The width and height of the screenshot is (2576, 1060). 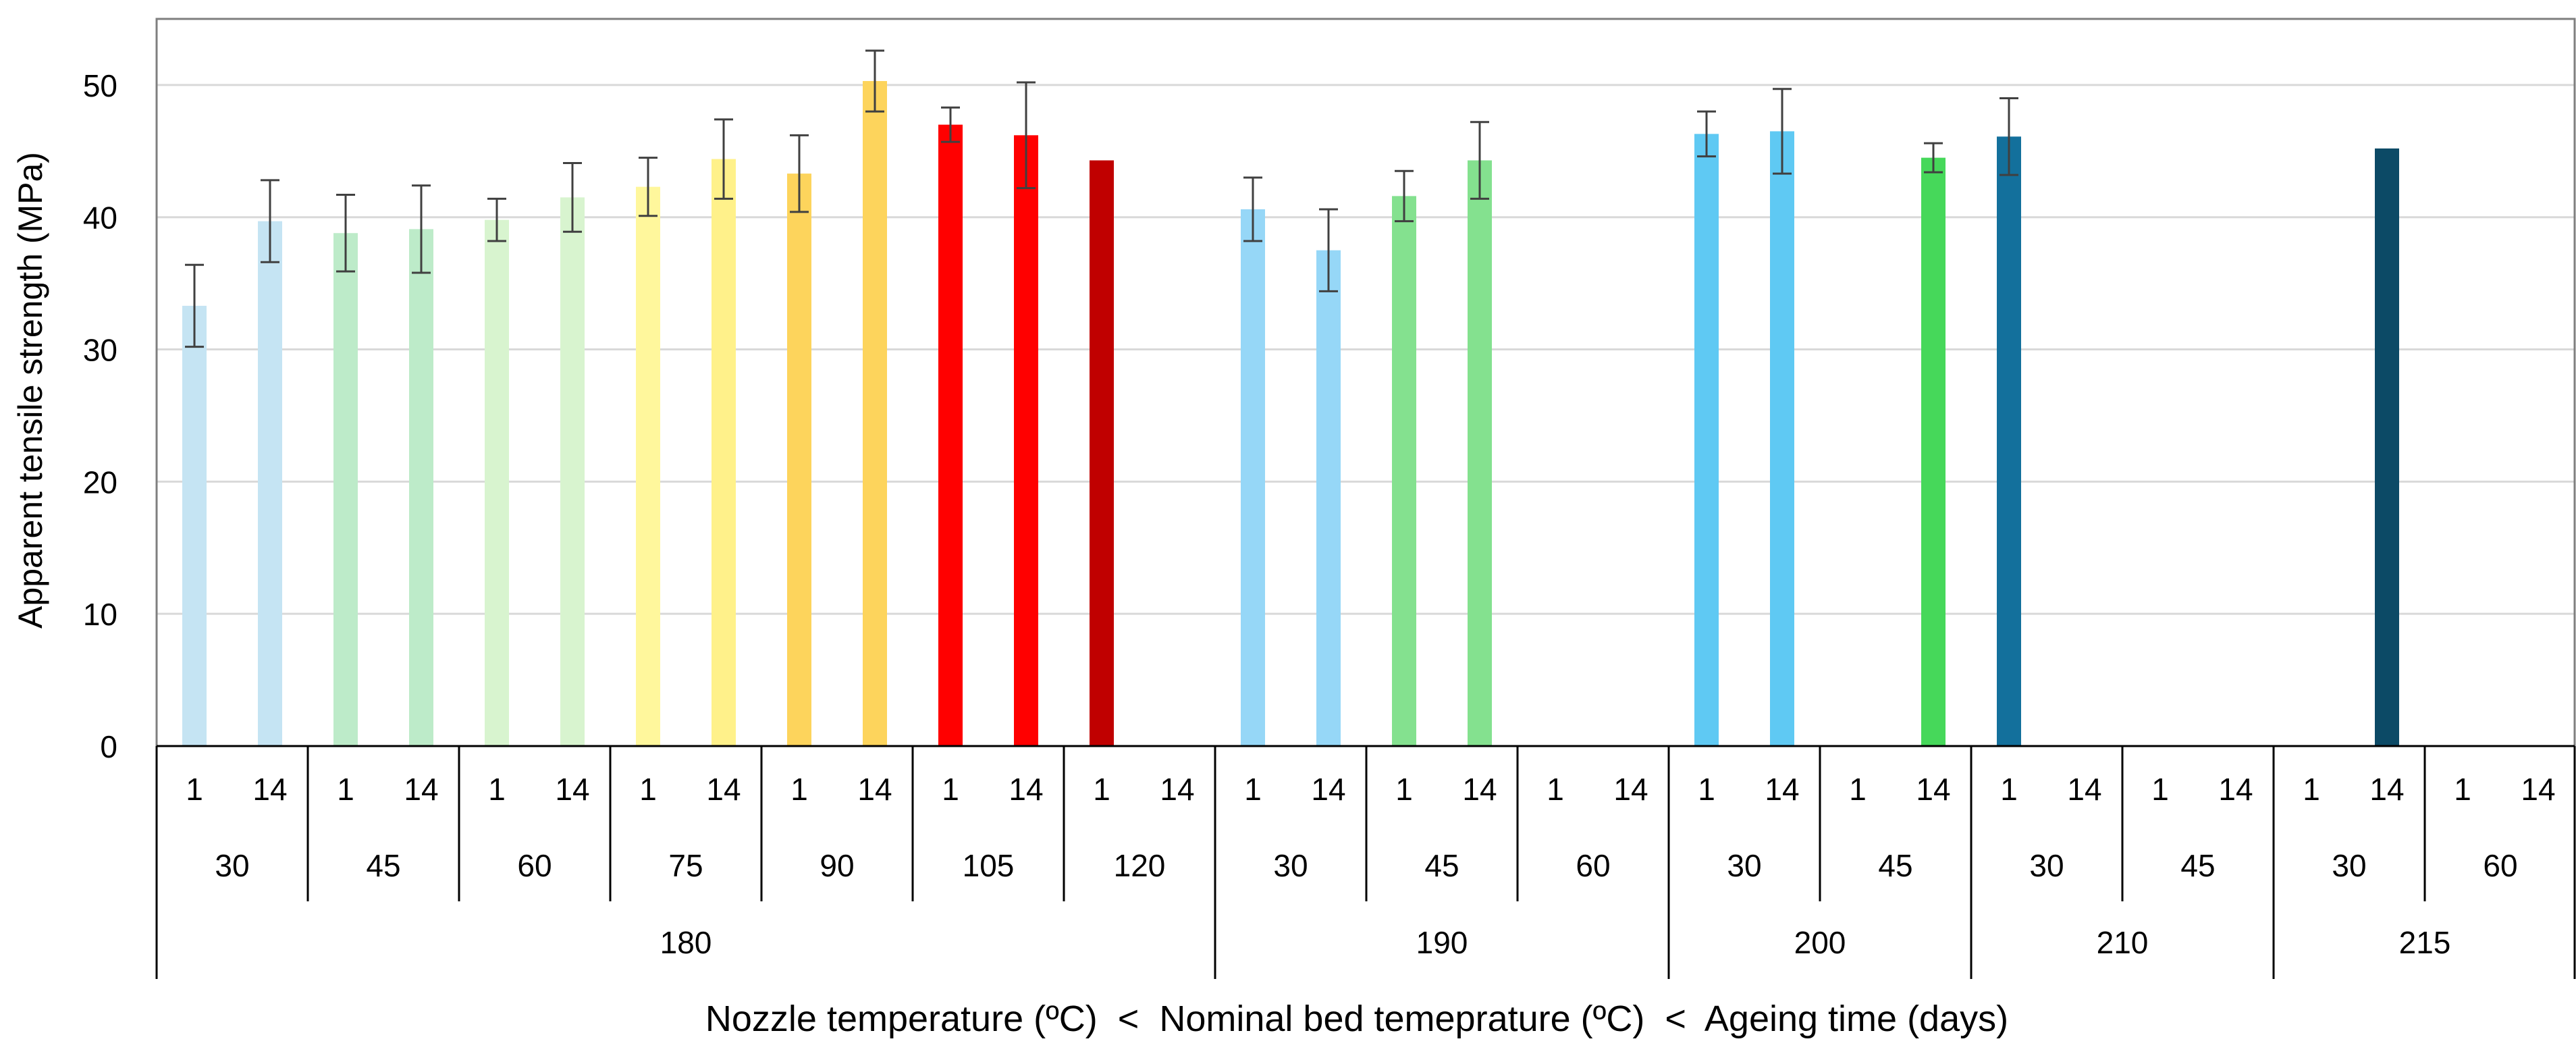 What do you see at coordinates (100, 218) in the screenshot?
I see `y-tick-label: 40` at bounding box center [100, 218].